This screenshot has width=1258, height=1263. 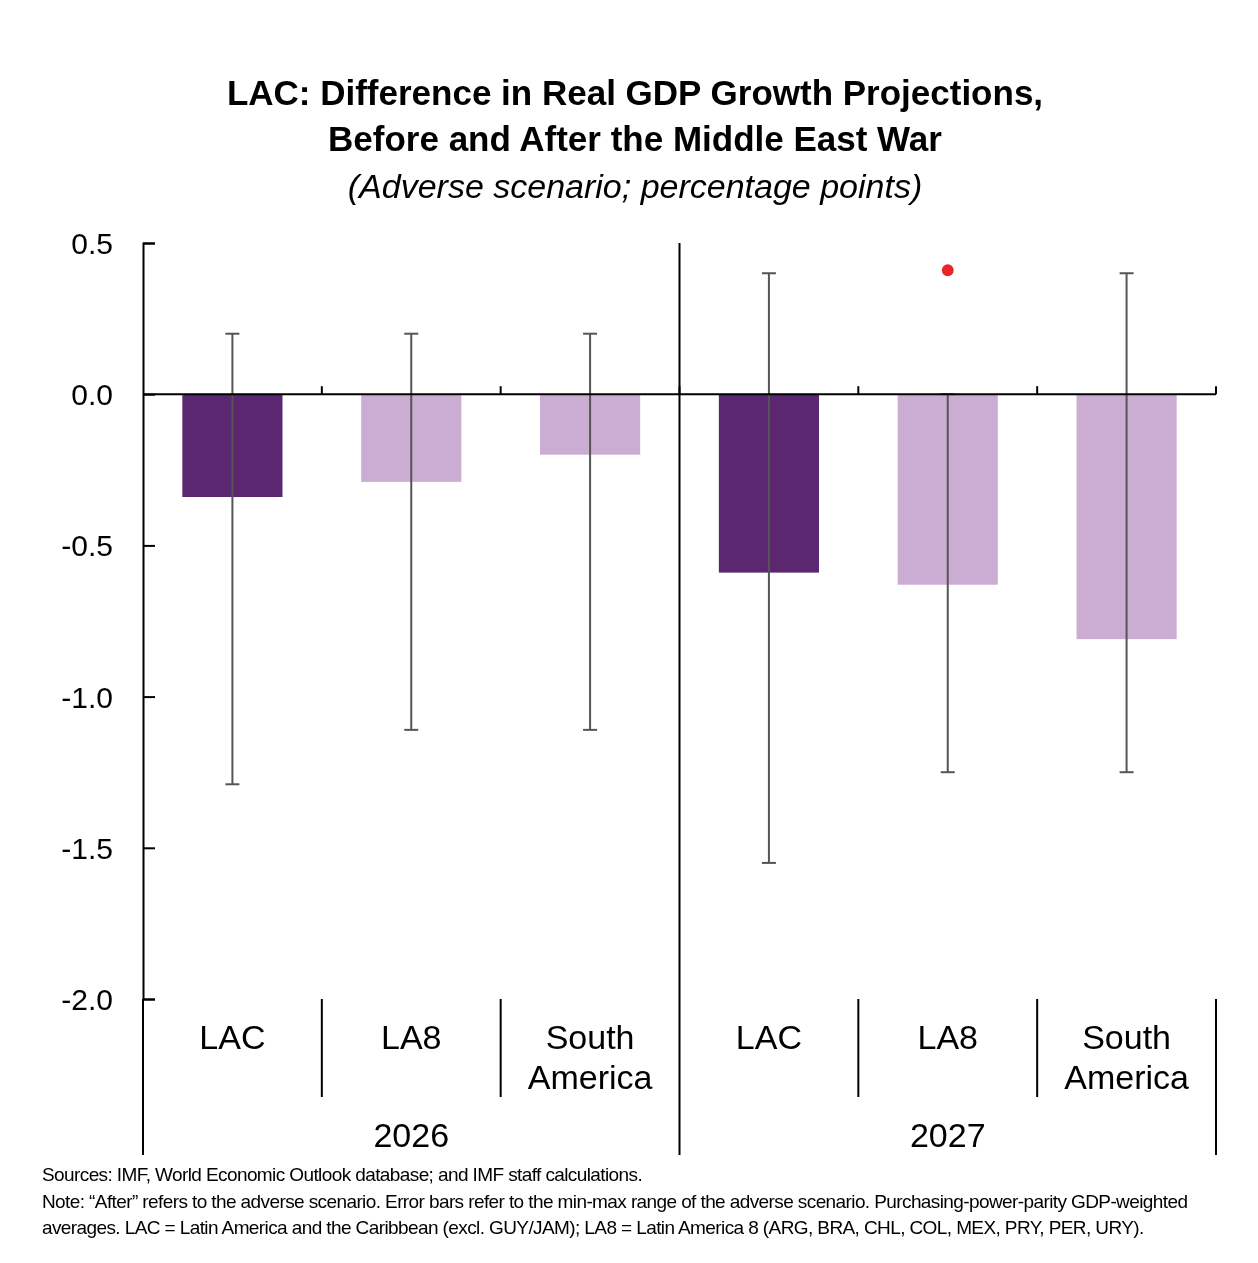 I want to click on text: 2026, so click(x=411, y=1135).